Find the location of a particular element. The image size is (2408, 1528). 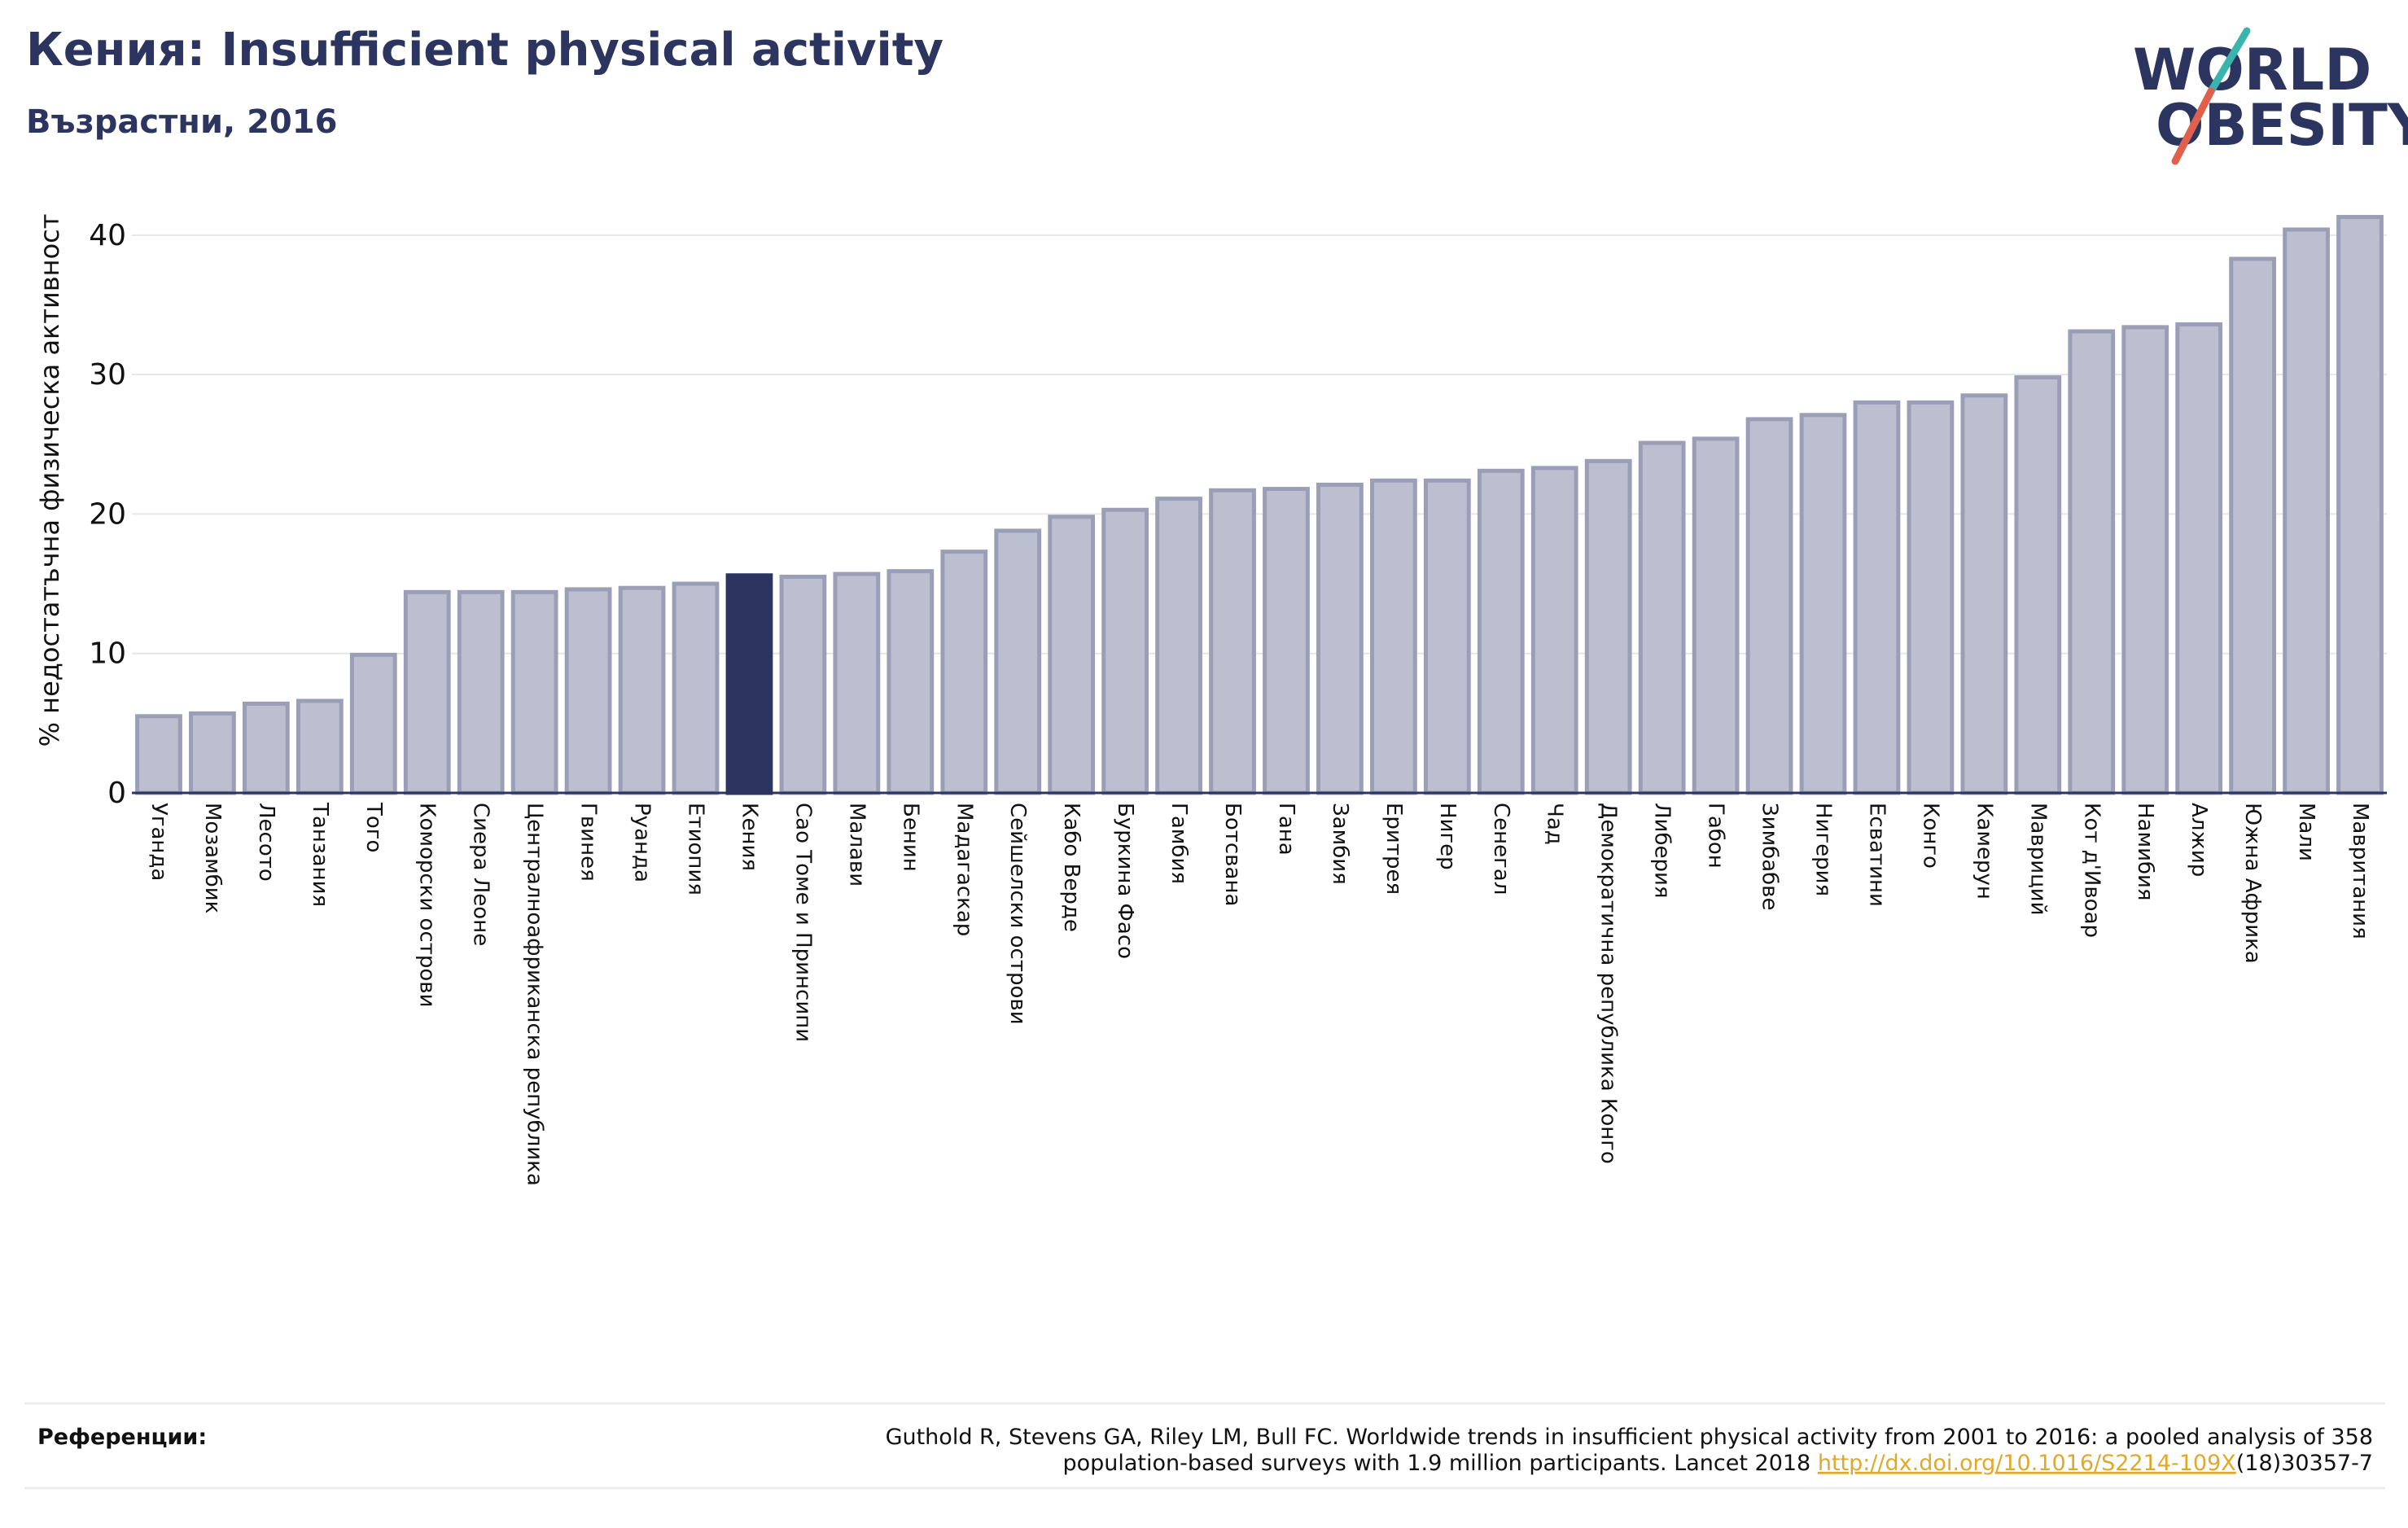

x-tick-label: Конго is located at coordinates (1930, 836).